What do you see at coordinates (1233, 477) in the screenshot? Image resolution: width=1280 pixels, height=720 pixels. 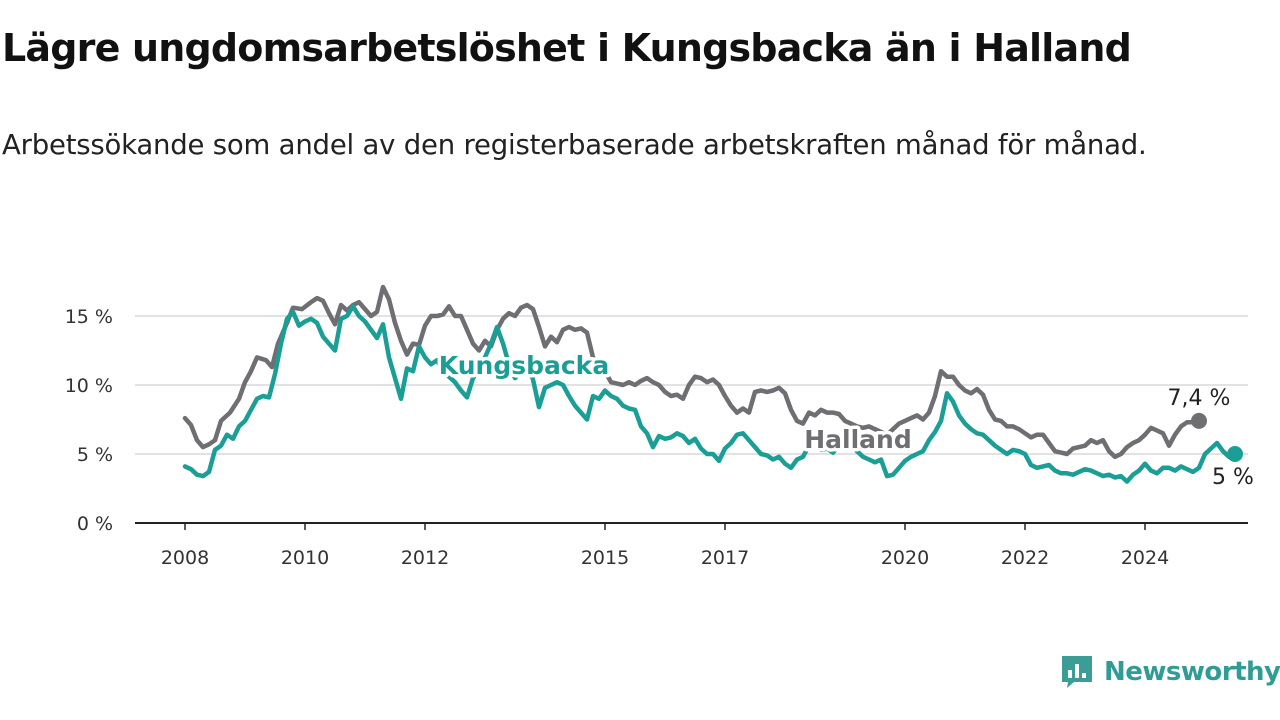 I see `kungsbacka-end-value: 5 %` at bounding box center [1233, 477].